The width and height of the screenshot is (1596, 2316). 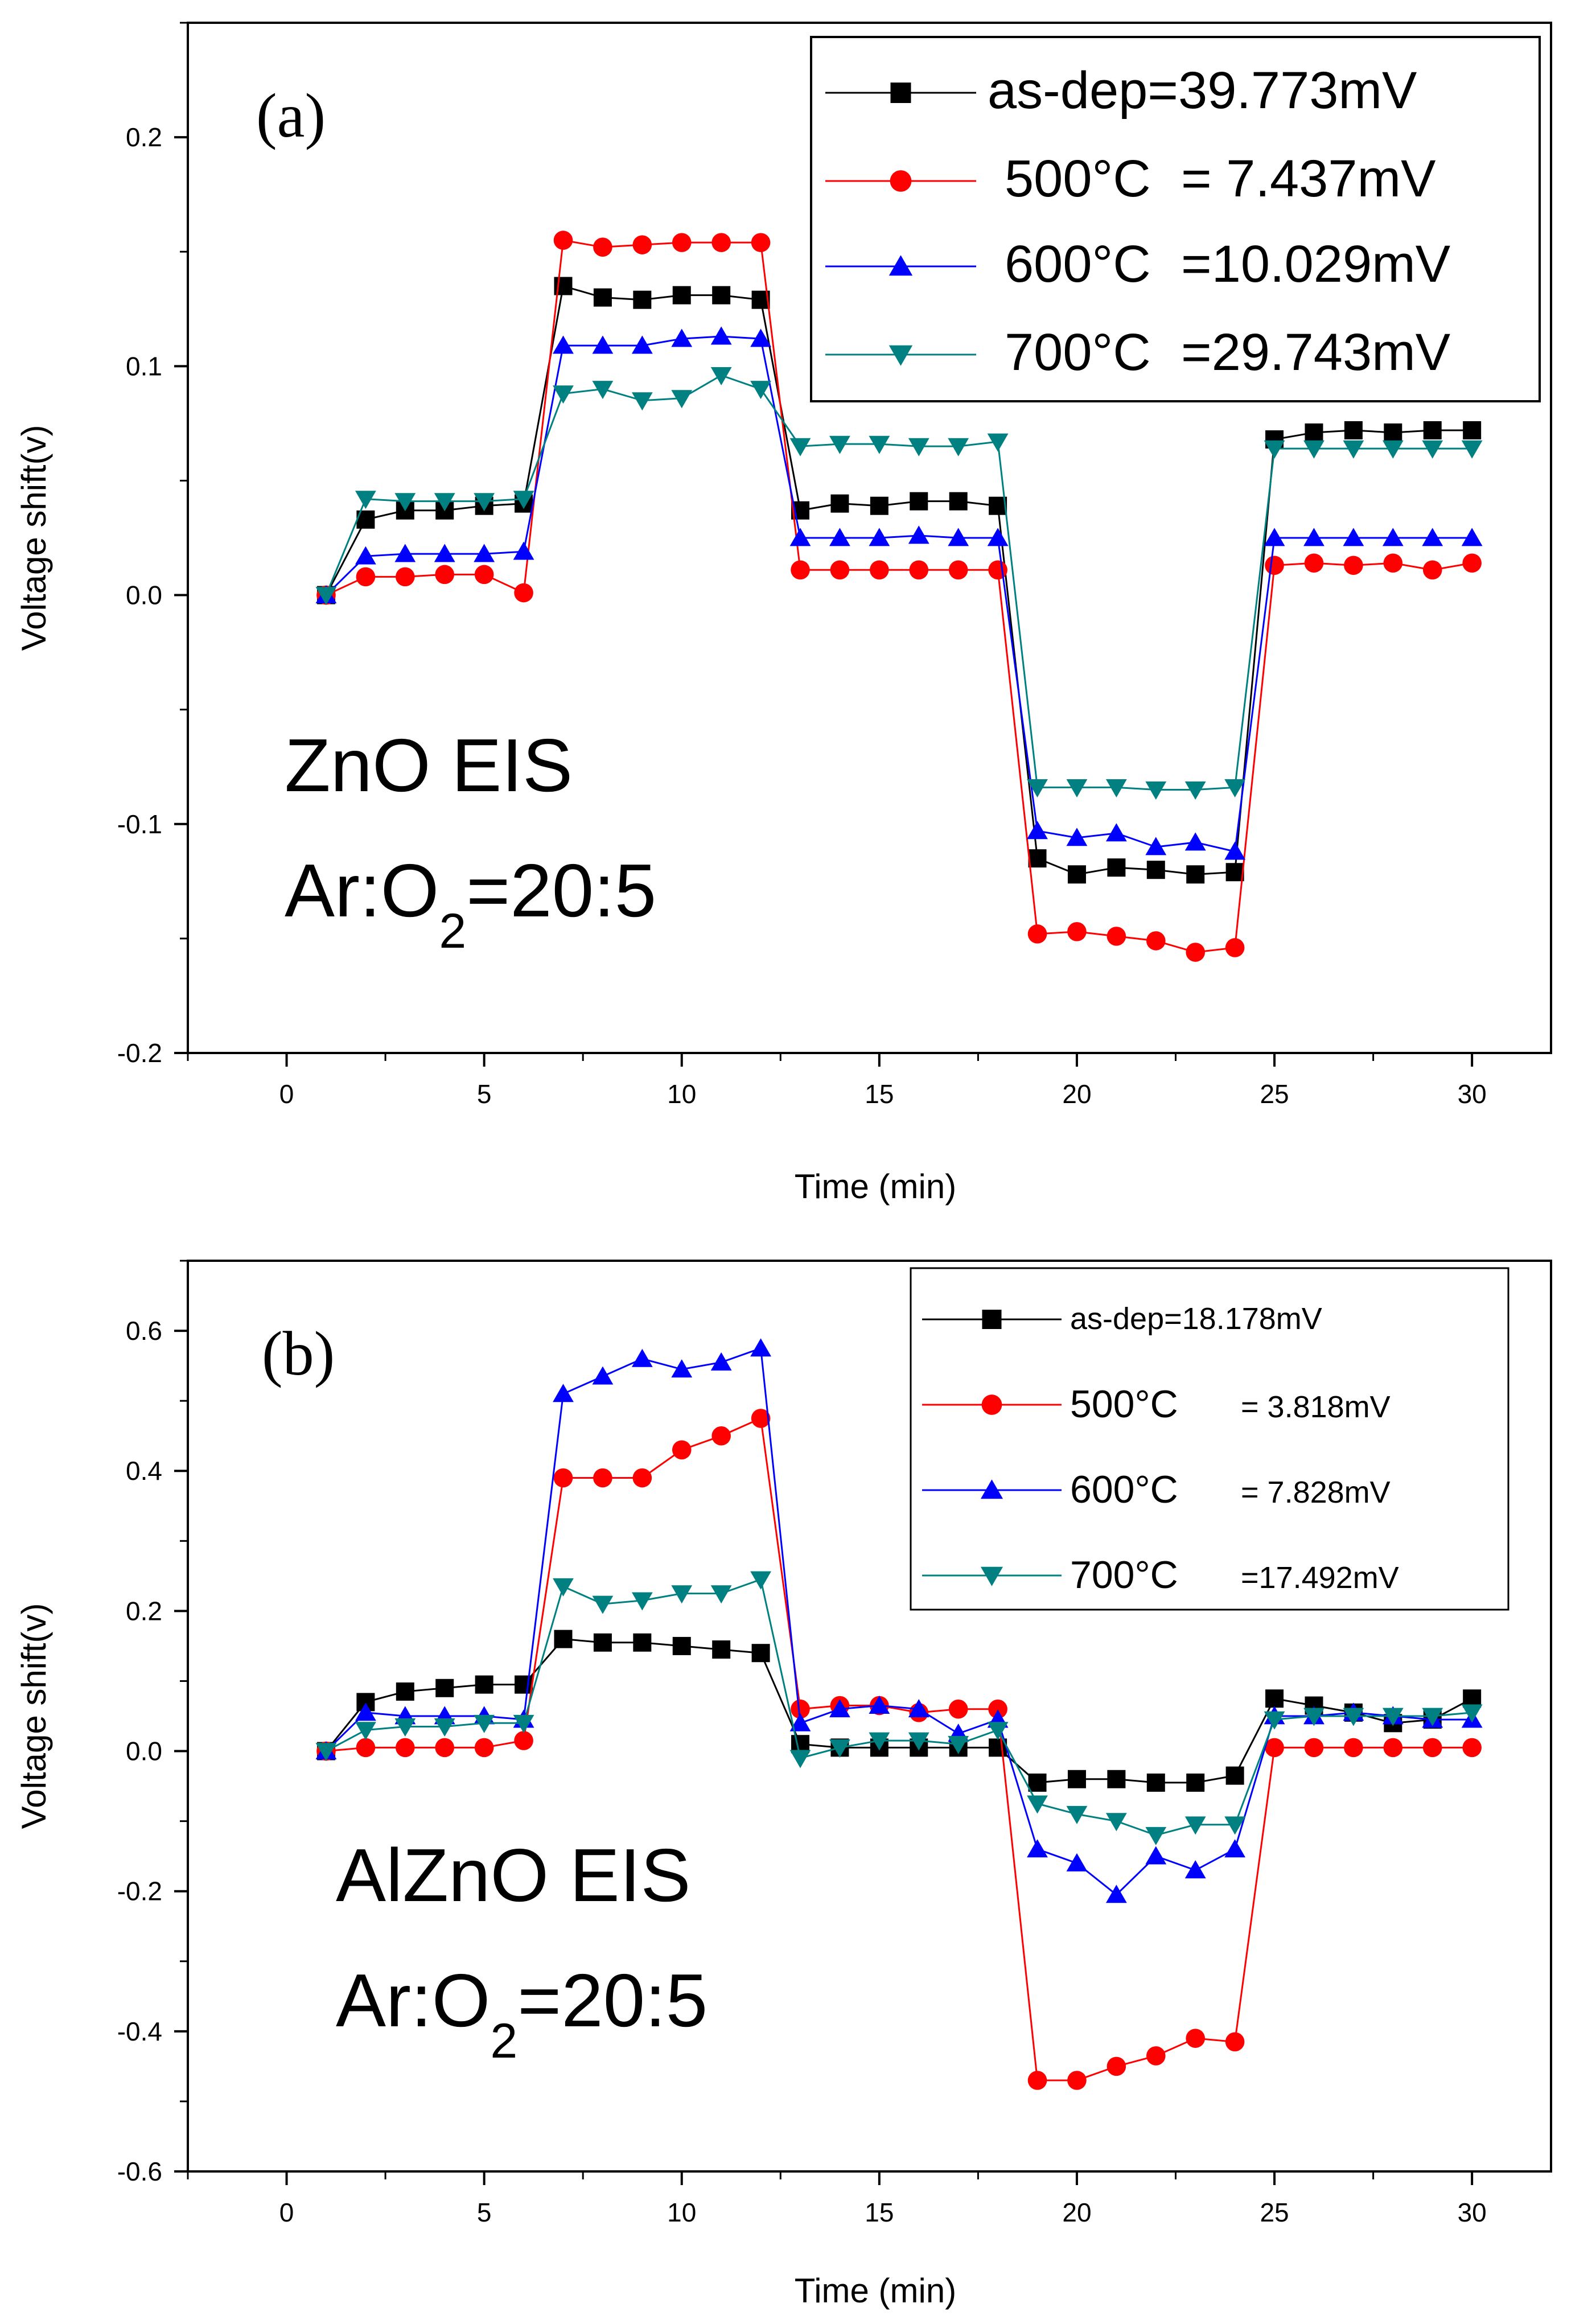 What do you see at coordinates (1316, 1492) in the screenshot?
I see `chart-b-legend-600-value: = 7.828mV` at bounding box center [1316, 1492].